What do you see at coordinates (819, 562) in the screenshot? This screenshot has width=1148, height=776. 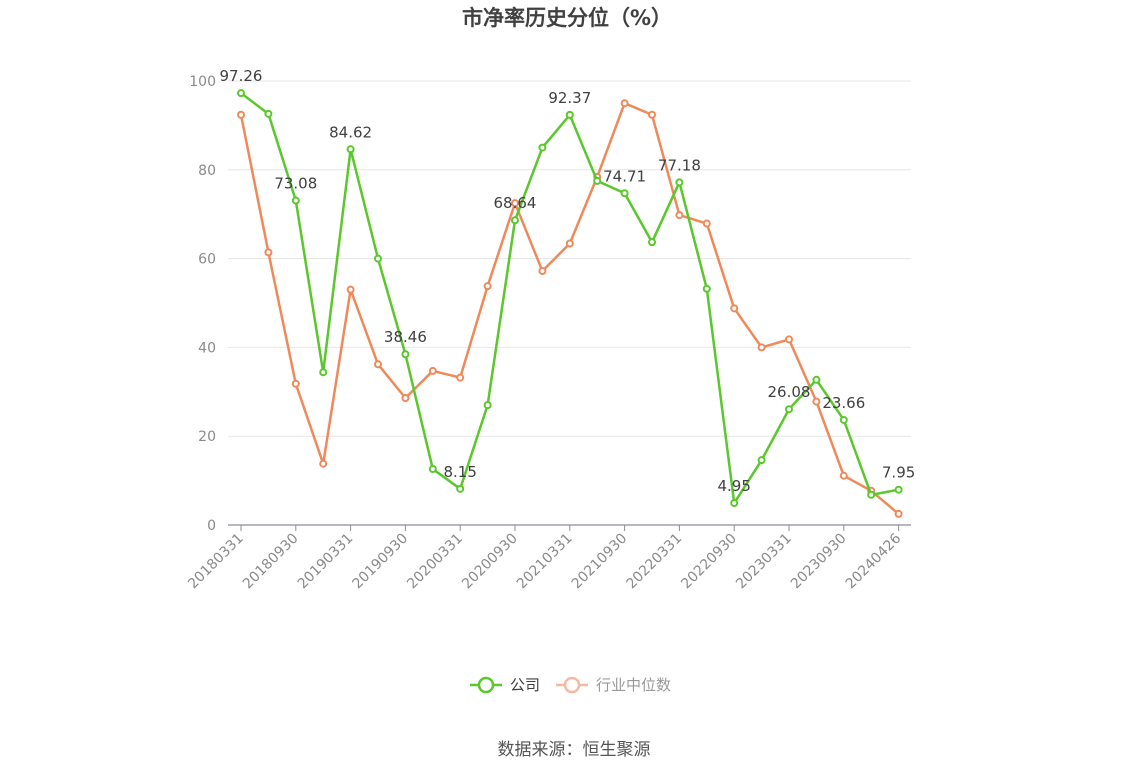 I see `x-tick-label: 20230930` at bounding box center [819, 562].